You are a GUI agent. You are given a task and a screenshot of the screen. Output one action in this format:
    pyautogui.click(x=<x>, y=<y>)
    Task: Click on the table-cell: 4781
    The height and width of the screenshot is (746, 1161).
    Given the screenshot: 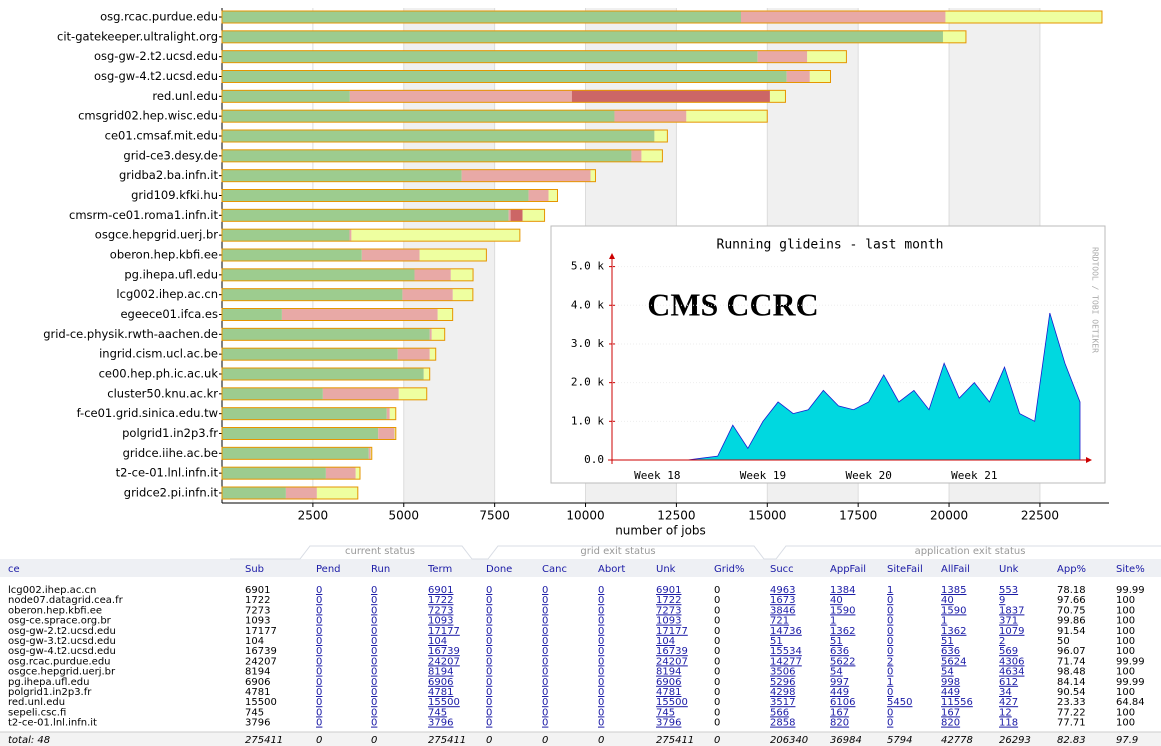 What is the action you would take?
    pyautogui.click(x=440, y=692)
    